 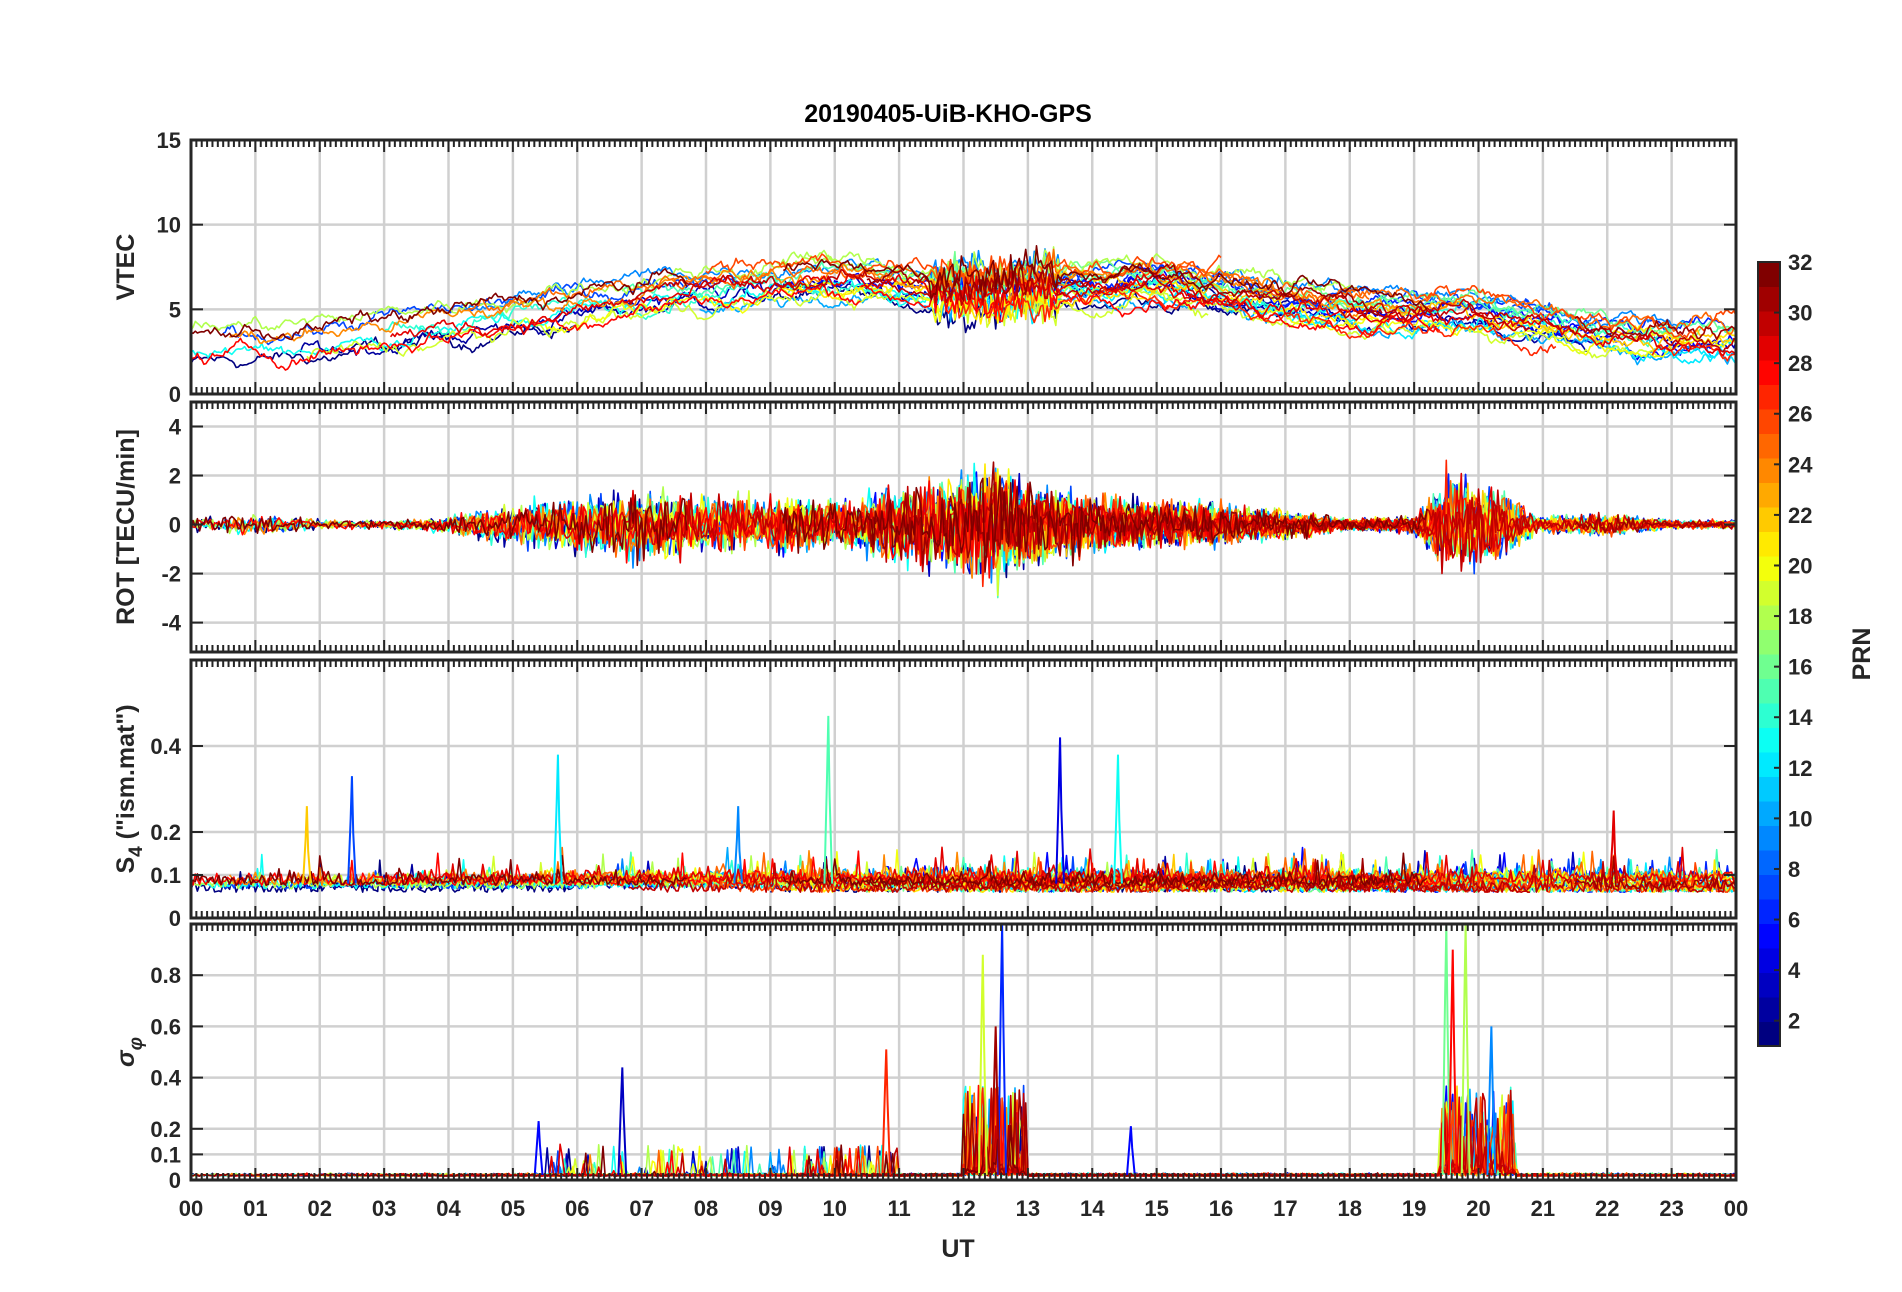 I want to click on x-tick-label: 06, so click(x=577, y=1208).